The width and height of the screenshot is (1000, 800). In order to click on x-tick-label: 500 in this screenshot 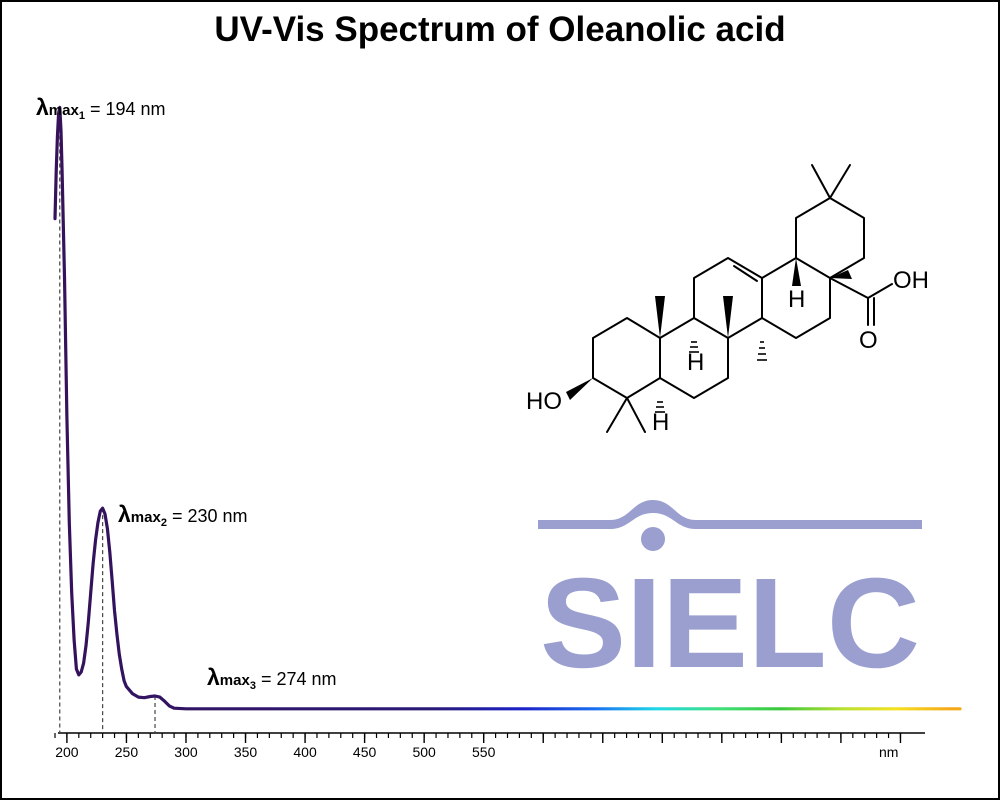, I will do `click(424, 752)`.